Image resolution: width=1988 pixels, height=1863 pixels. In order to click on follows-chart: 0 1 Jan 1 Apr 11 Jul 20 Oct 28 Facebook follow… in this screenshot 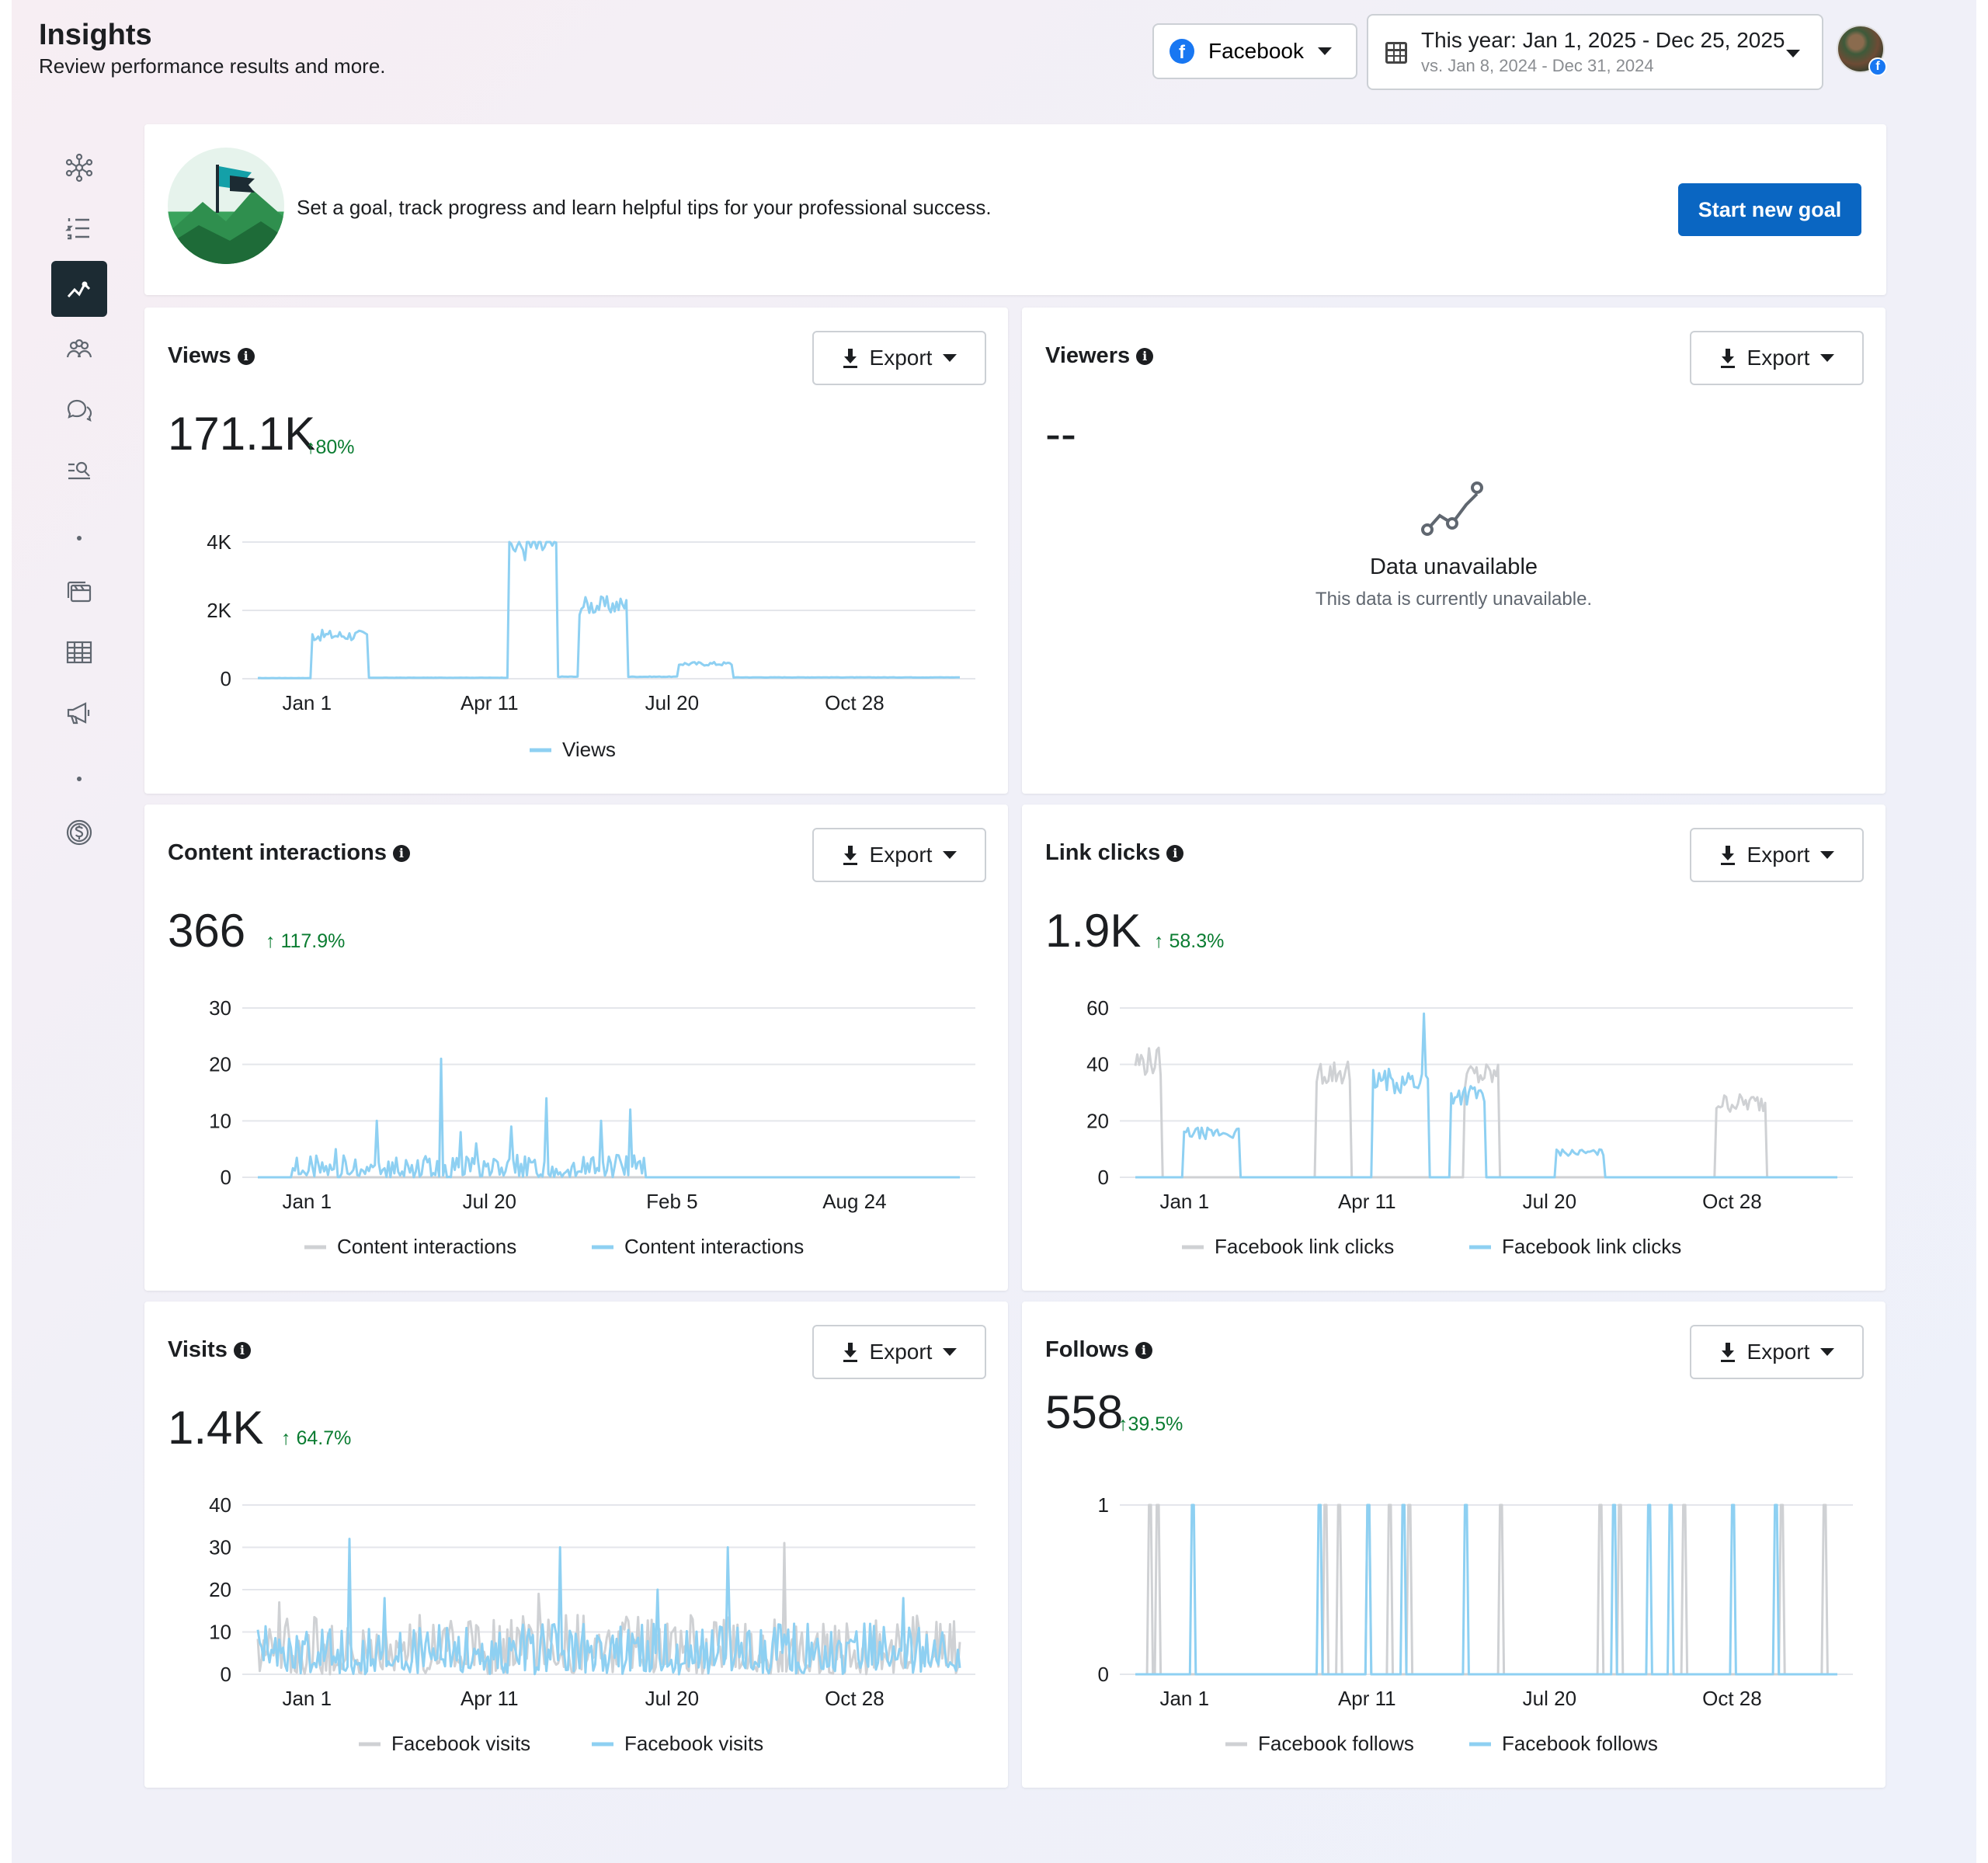, I will do `click(1475, 1624)`.